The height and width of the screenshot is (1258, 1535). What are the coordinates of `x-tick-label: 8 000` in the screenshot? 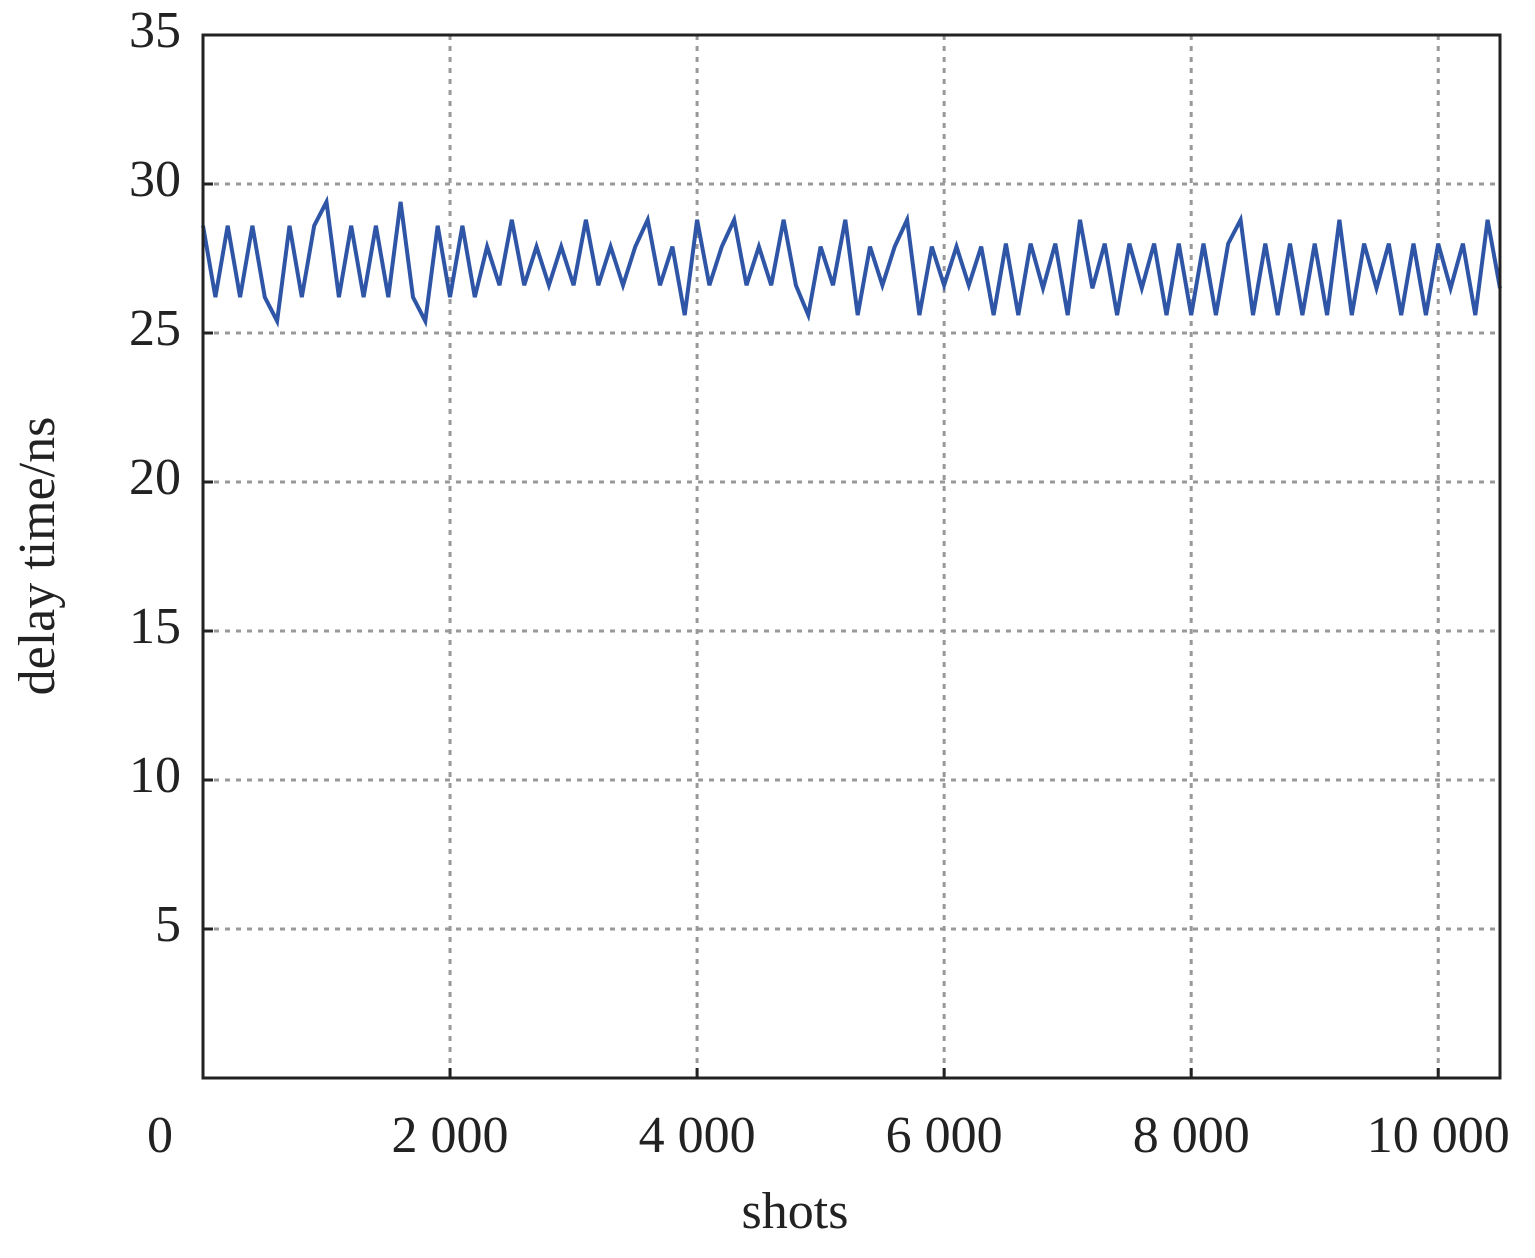 It's located at (1191, 1135).